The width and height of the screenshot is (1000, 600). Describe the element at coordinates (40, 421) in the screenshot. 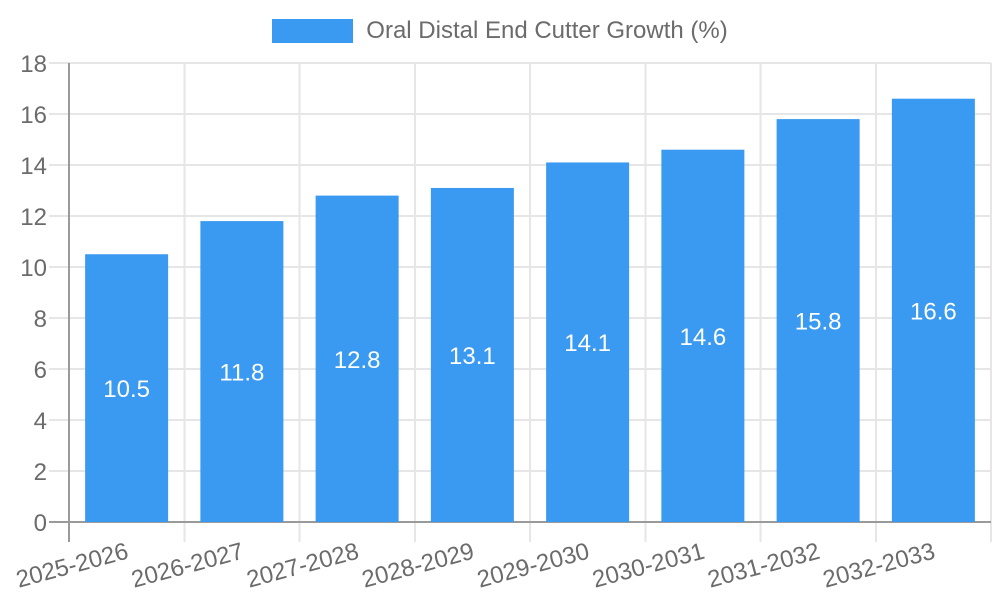

I see `y-tick-label: 4` at that location.